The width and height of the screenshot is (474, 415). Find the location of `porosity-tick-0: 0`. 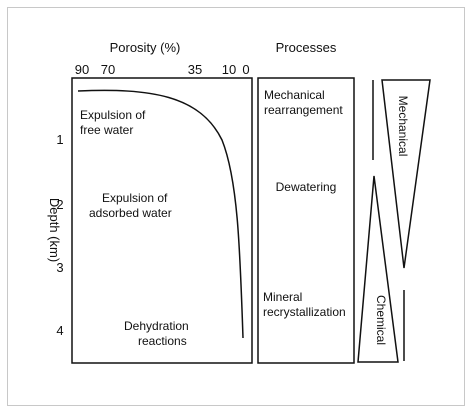

porosity-tick-0: 0 is located at coordinates (245, 69).